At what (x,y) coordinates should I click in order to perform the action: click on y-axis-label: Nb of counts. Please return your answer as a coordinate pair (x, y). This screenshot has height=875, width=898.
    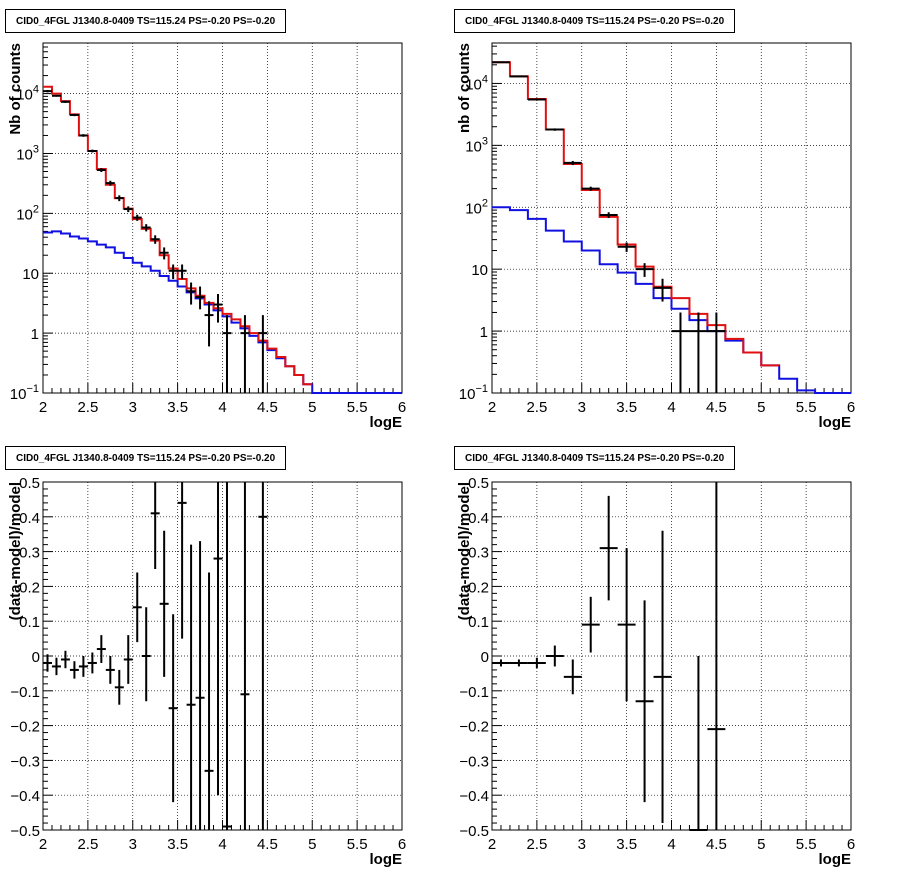
    Looking at the image, I should click on (15, 89).